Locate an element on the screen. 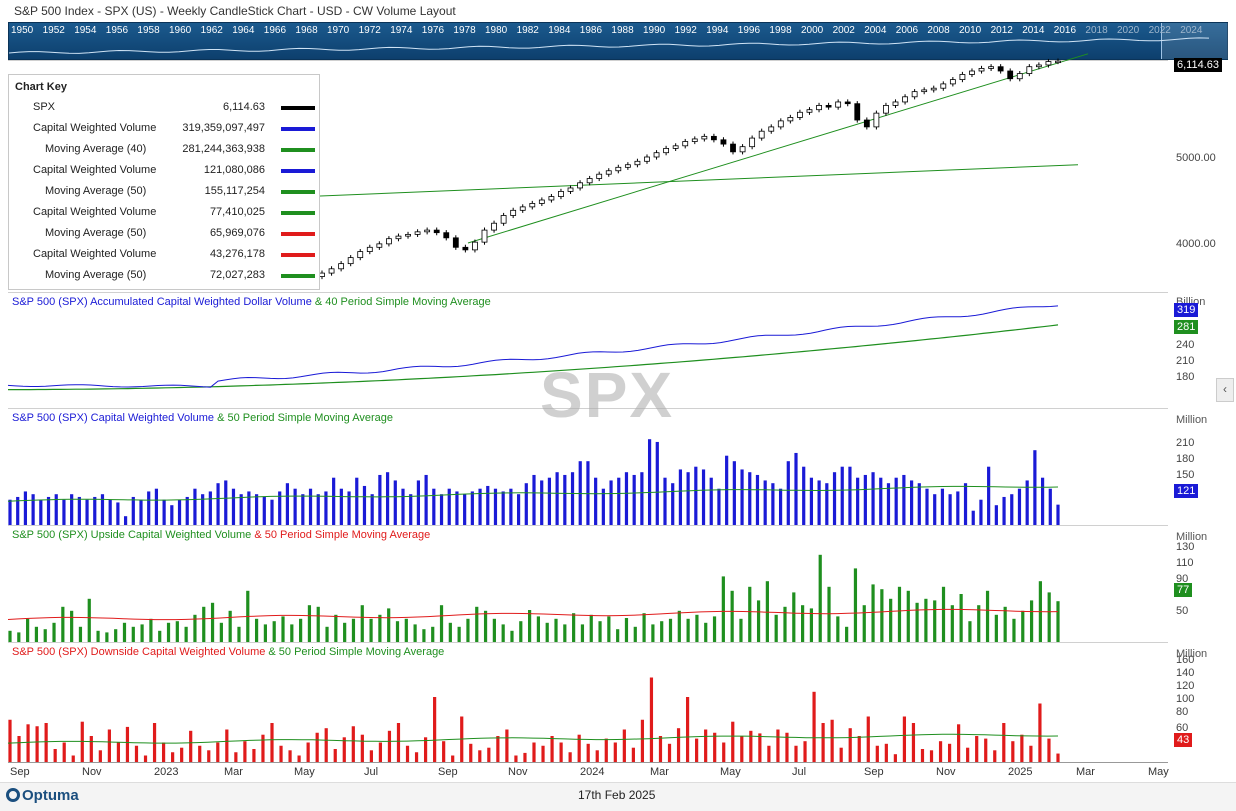  chart-key-row: SPX 6,114.63 is located at coordinates (165, 107).